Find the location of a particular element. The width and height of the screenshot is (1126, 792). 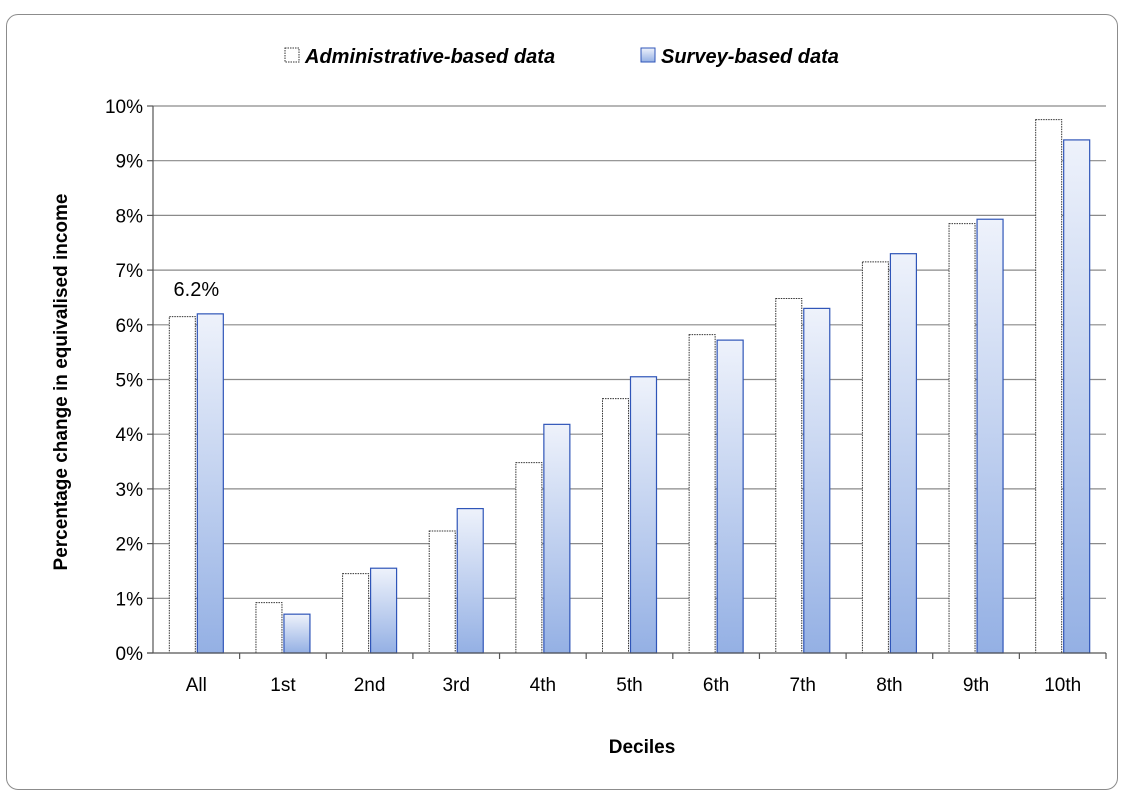

x-tick-label: 9th is located at coordinates (976, 685).